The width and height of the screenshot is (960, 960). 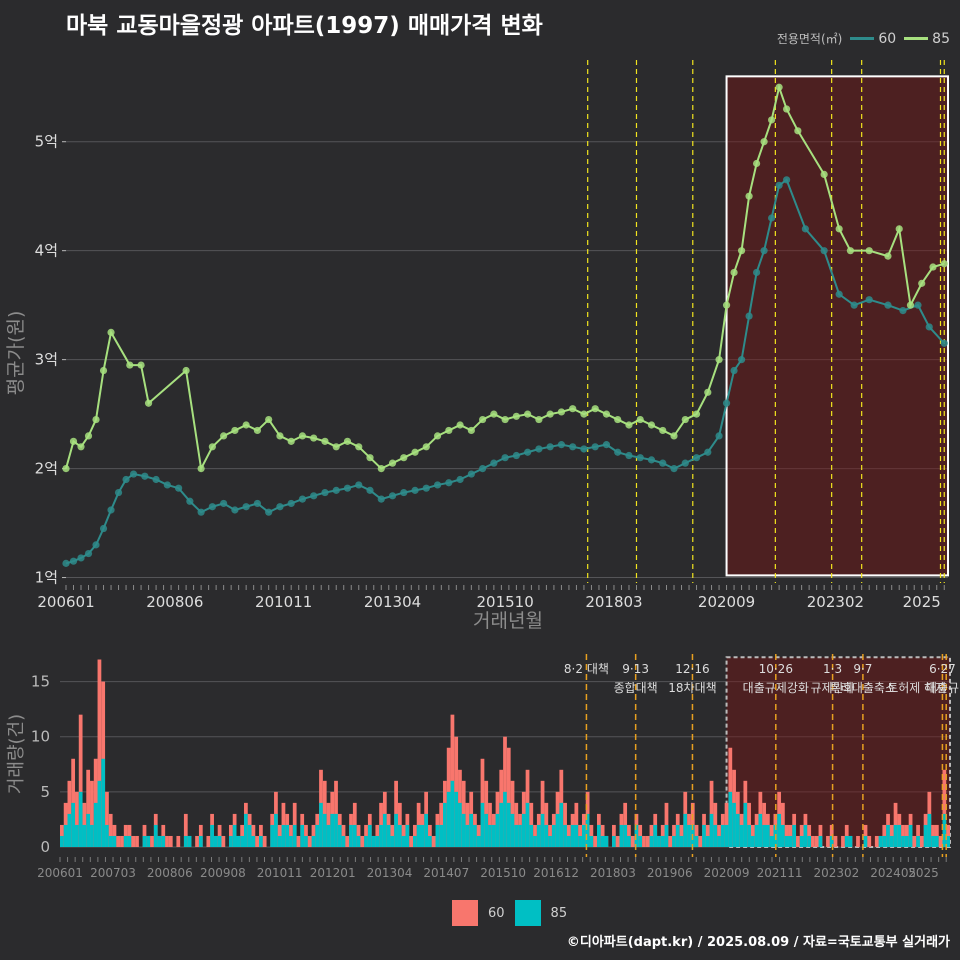 I want to click on bar-x-tick-label: 202111, so click(x=780, y=873).